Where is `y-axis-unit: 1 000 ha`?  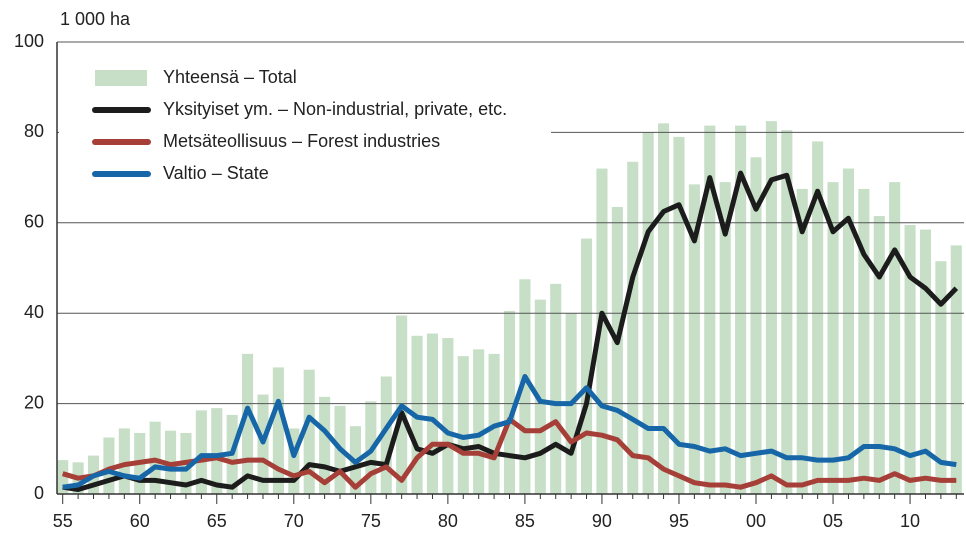
y-axis-unit: 1 000 ha is located at coordinates (95, 19).